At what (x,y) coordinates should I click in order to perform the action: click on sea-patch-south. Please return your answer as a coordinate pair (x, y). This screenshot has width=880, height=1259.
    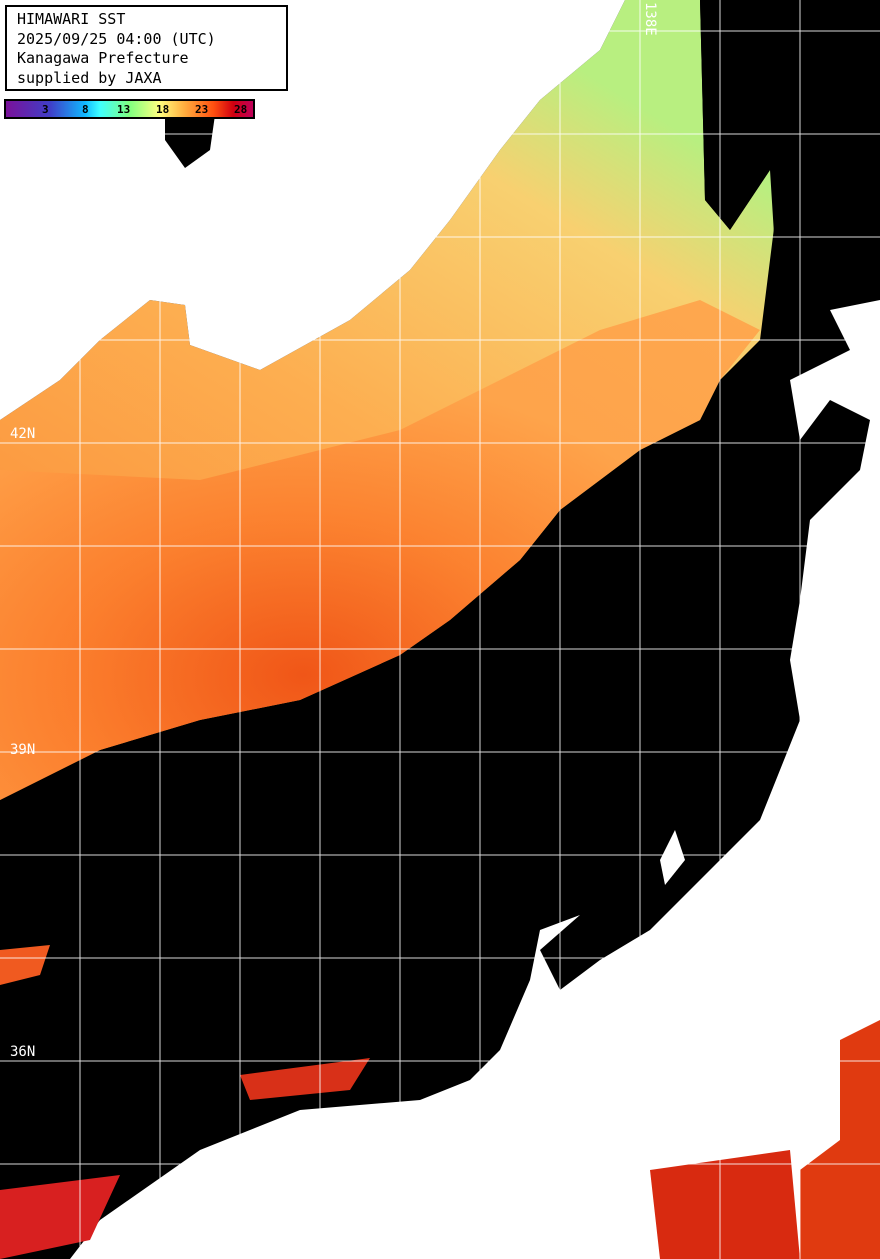
    Looking at the image, I should click on (725, 1204).